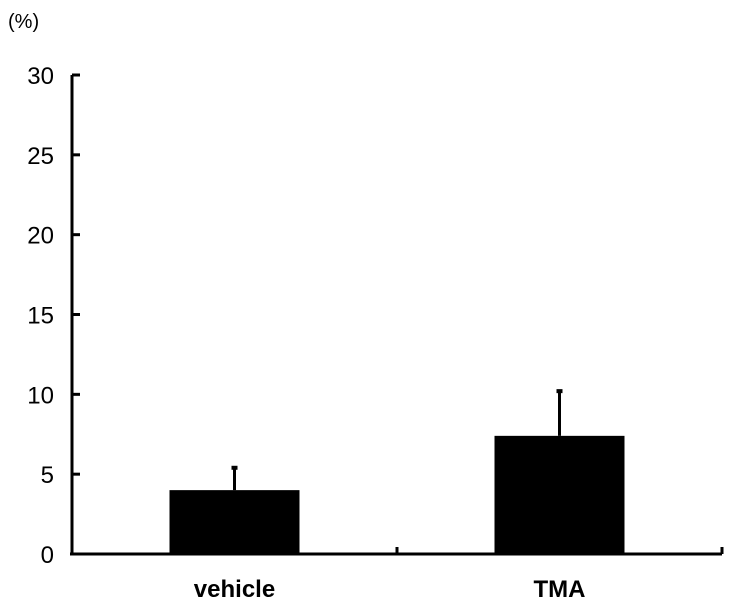 The width and height of the screenshot is (729, 603). What do you see at coordinates (559, 550) in the screenshot?
I see `x-ticks` at bounding box center [559, 550].